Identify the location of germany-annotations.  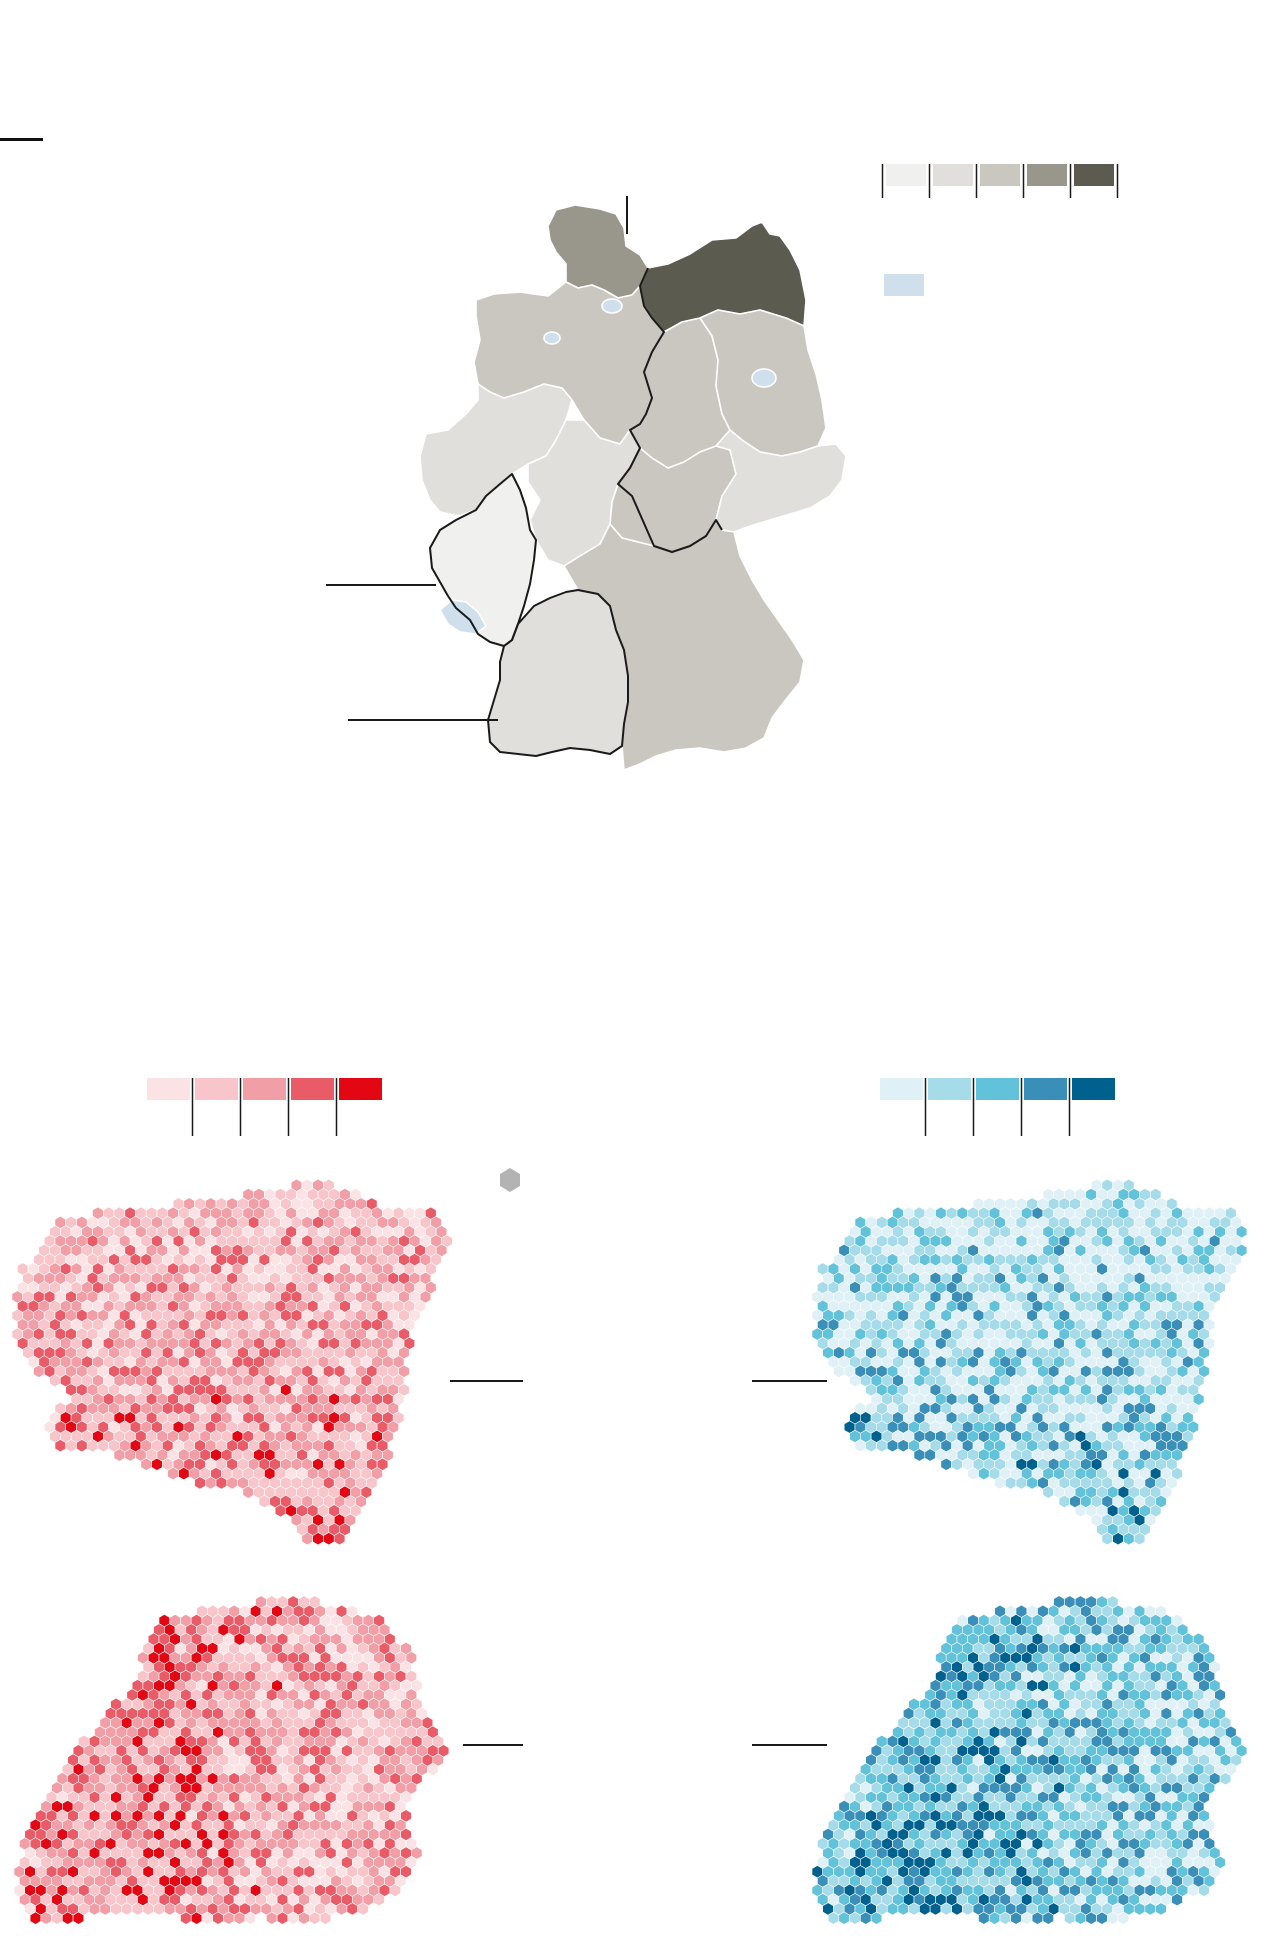
(477, 458).